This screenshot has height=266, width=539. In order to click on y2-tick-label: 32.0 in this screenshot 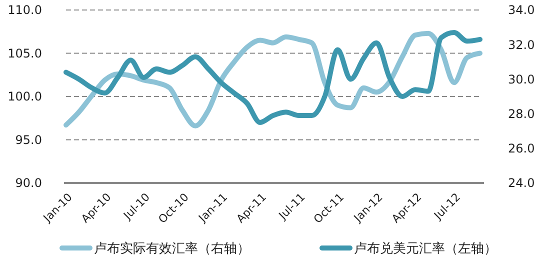, I will do `click(521, 45)`.